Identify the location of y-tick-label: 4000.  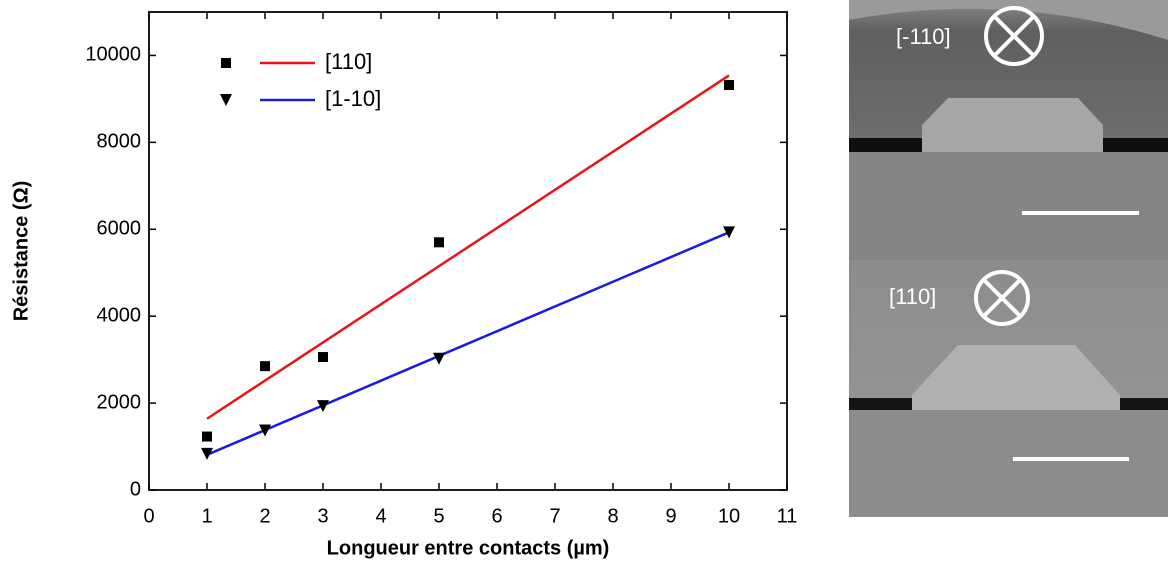
(119, 315).